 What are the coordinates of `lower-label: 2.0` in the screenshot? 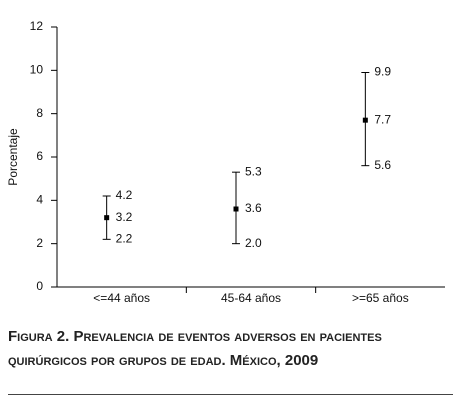 It's located at (253, 243).